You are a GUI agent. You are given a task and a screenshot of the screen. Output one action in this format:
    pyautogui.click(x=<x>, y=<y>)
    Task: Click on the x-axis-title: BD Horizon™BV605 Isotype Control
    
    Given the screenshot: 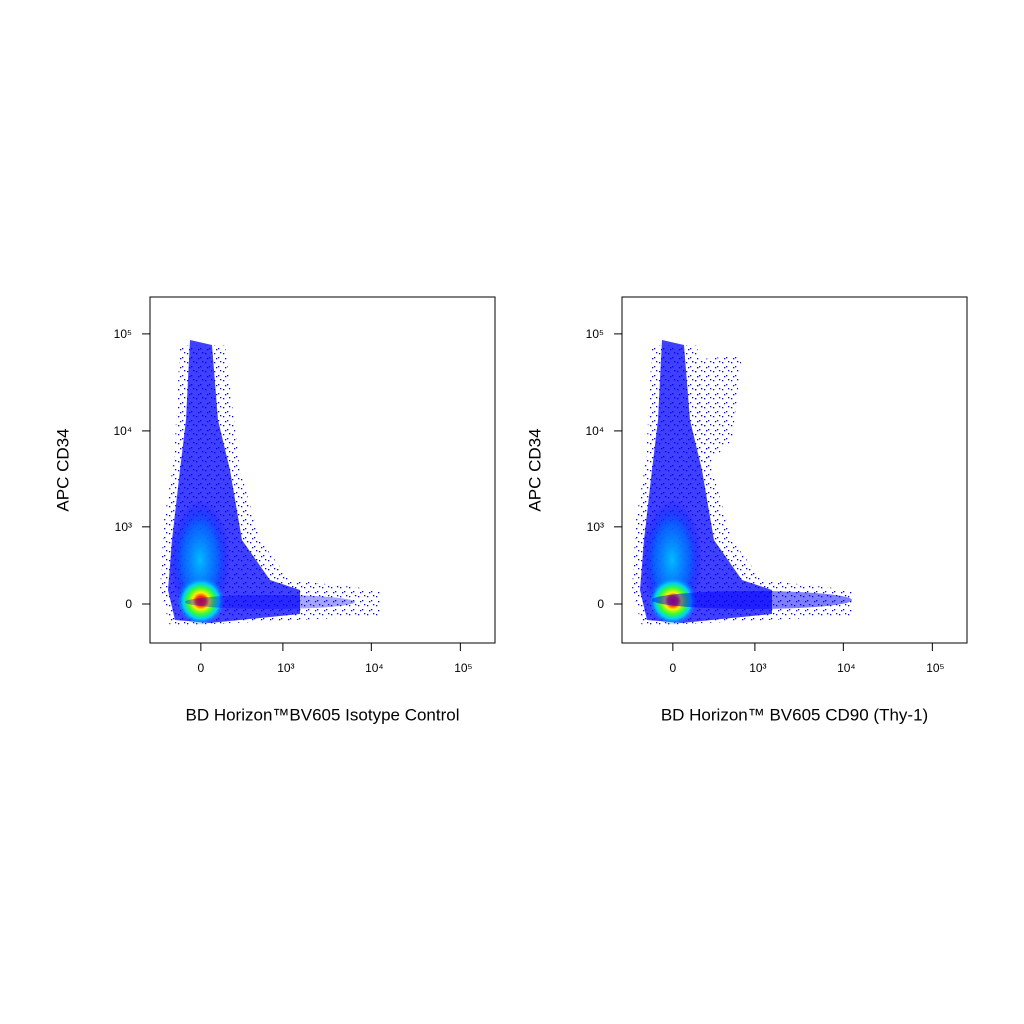 What is the action you would take?
    pyautogui.click(x=322, y=714)
    